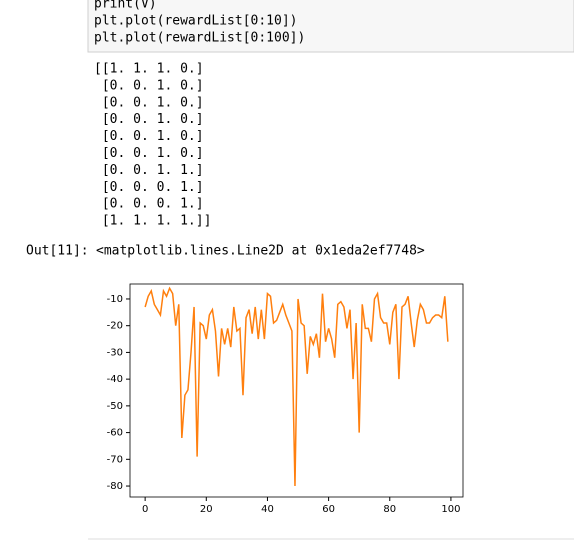  What do you see at coordinates (450, 509) in the screenshot?
I see `x-tick-label: 100` at bounding box center [450, 509].